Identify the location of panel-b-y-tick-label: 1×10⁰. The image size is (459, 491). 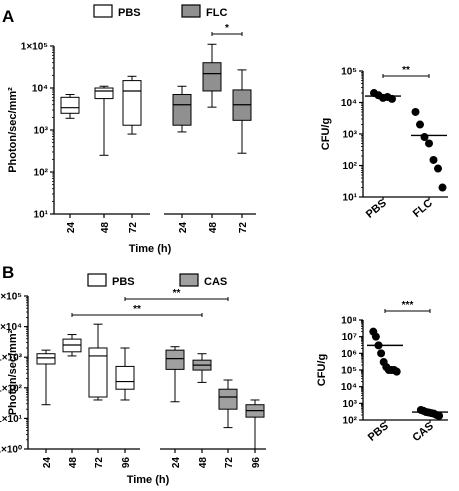
(11, 450).